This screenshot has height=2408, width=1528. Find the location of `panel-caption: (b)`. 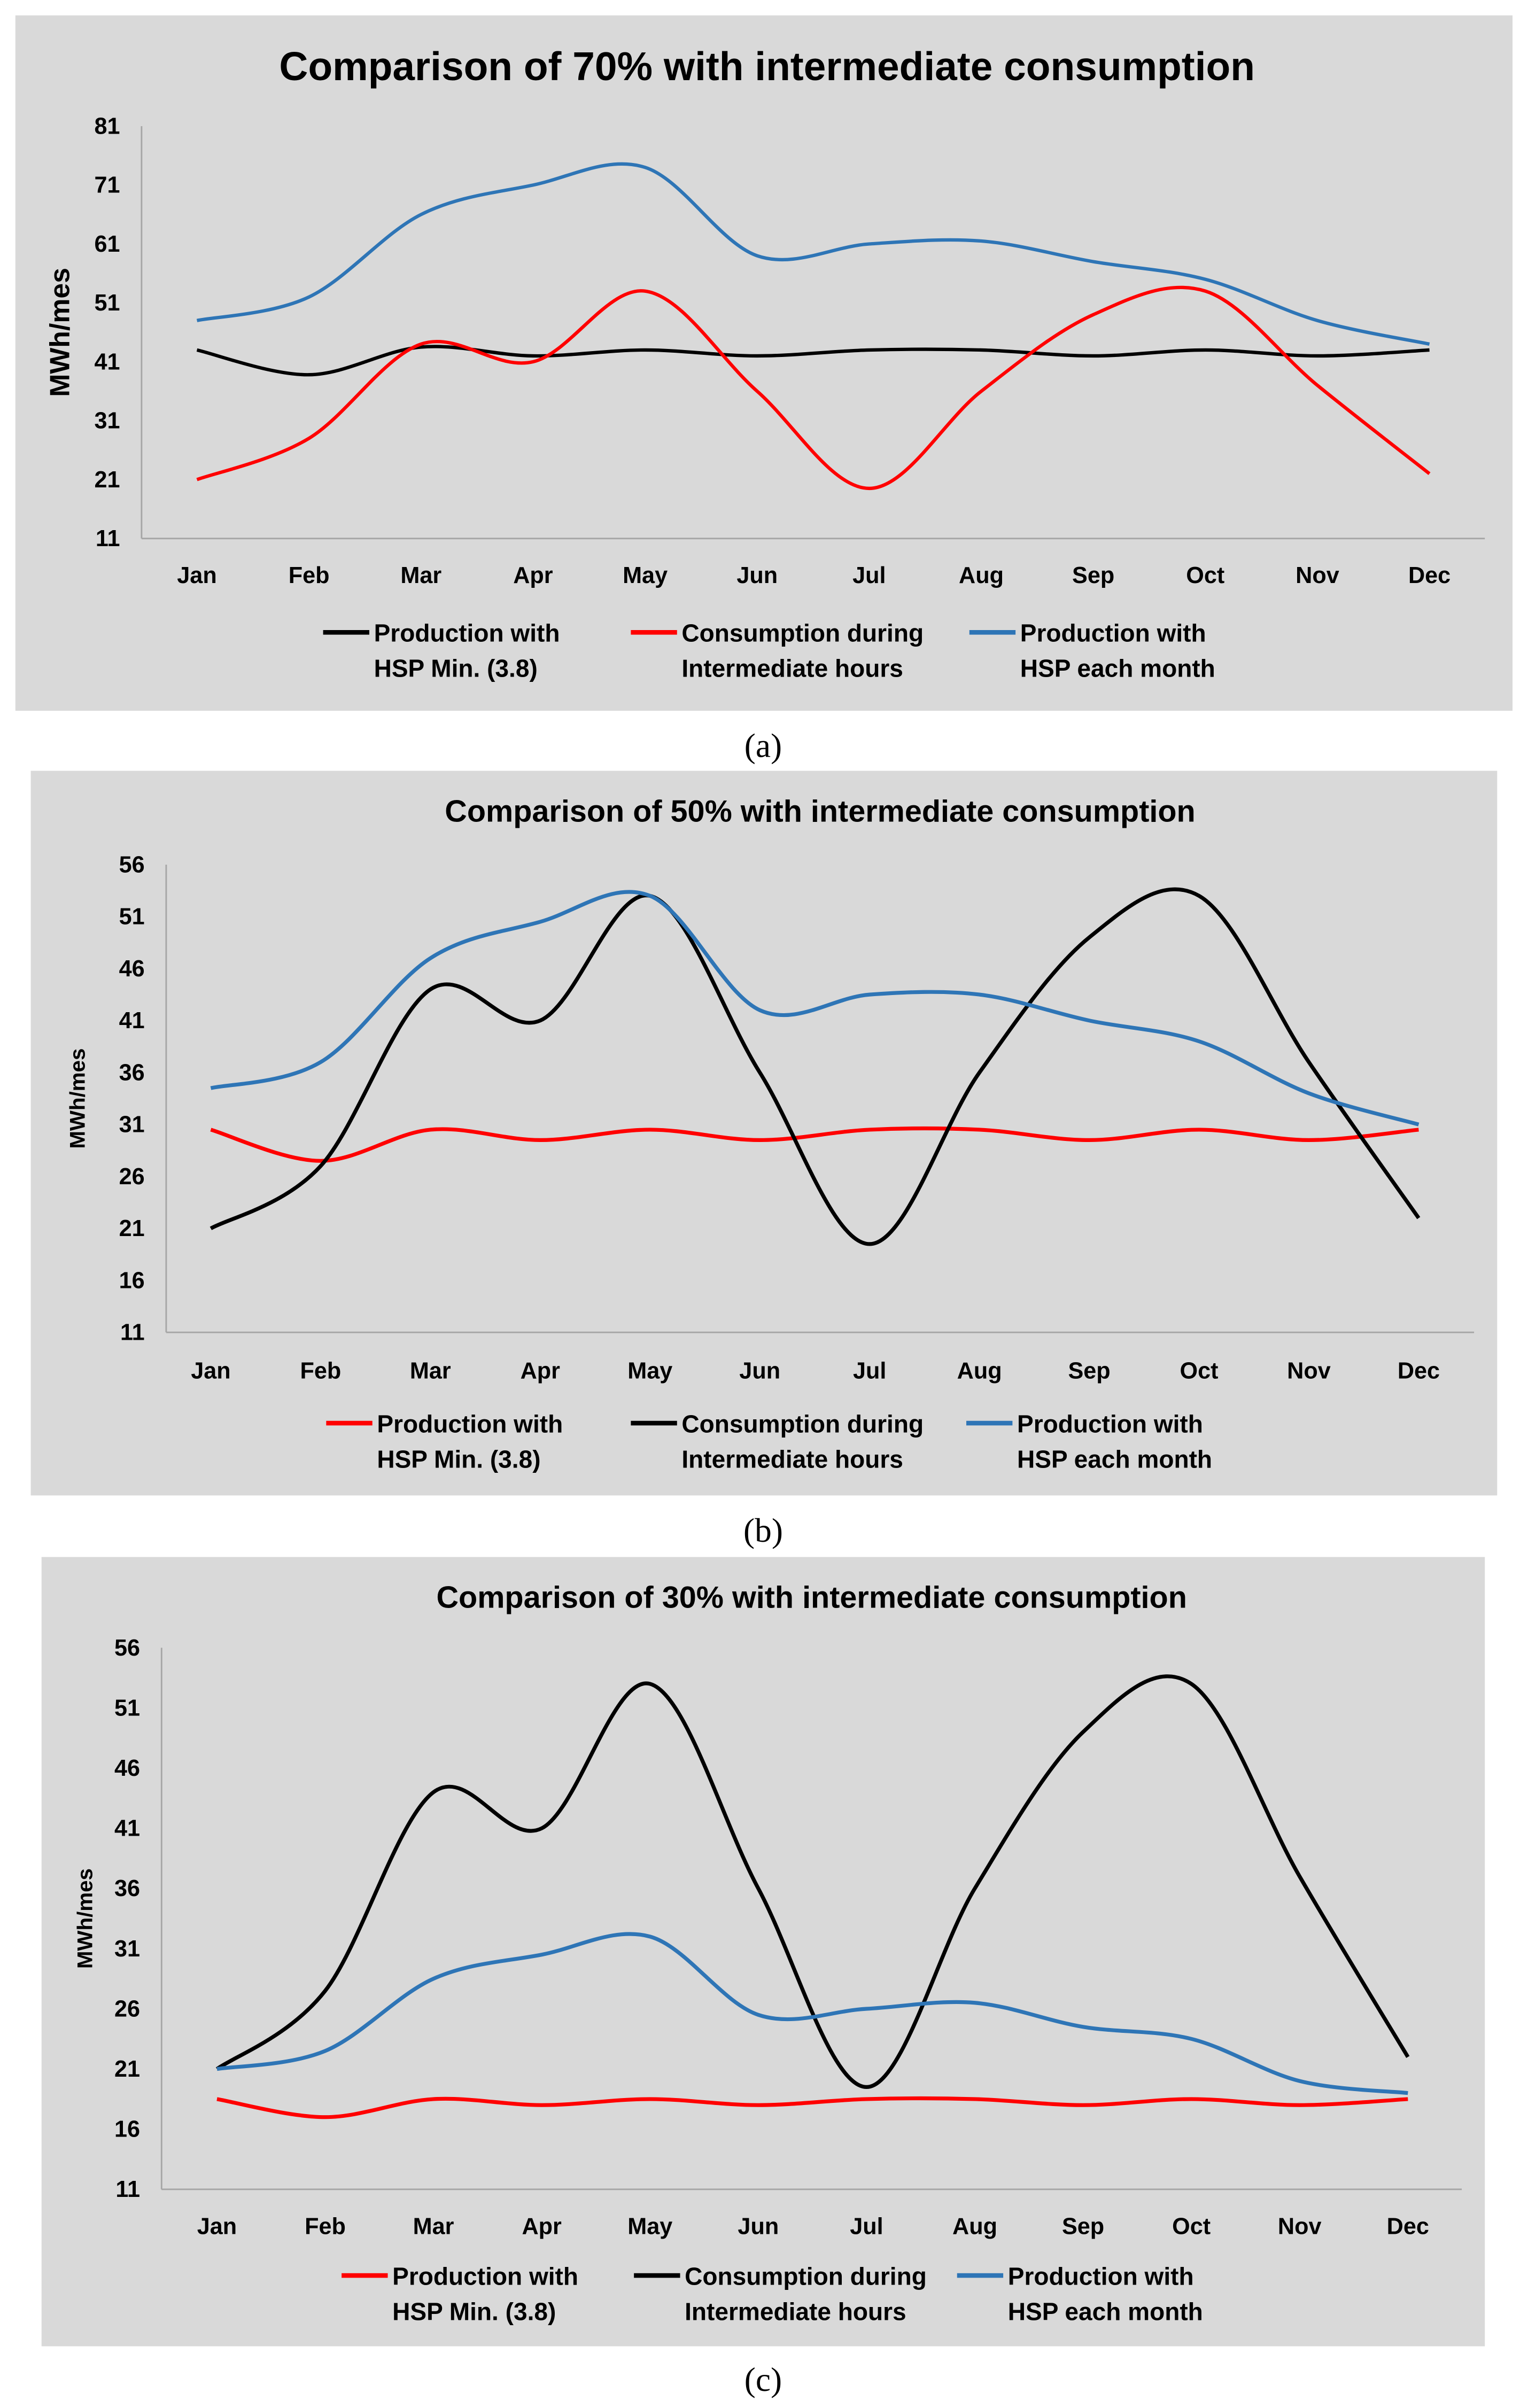

panel-caption: (b) is located at coordinates (763, 1530).